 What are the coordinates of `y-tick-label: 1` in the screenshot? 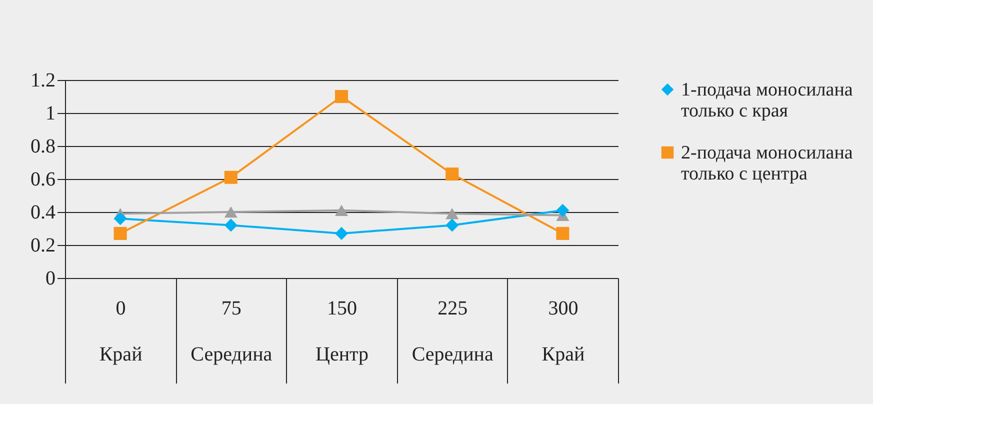 It's located at (51, 113).